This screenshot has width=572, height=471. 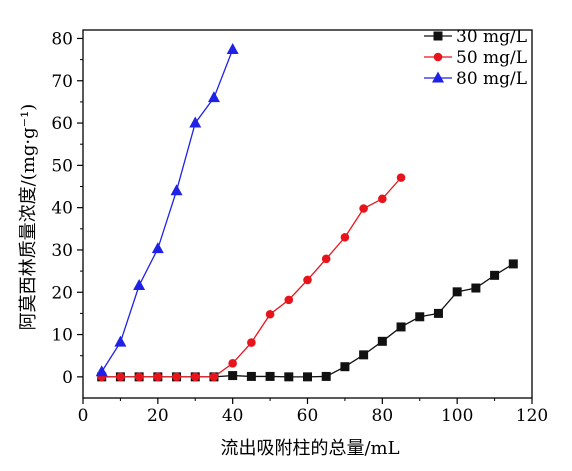 I want to click on y-tick-label: 70, so click(x=62, y=82).